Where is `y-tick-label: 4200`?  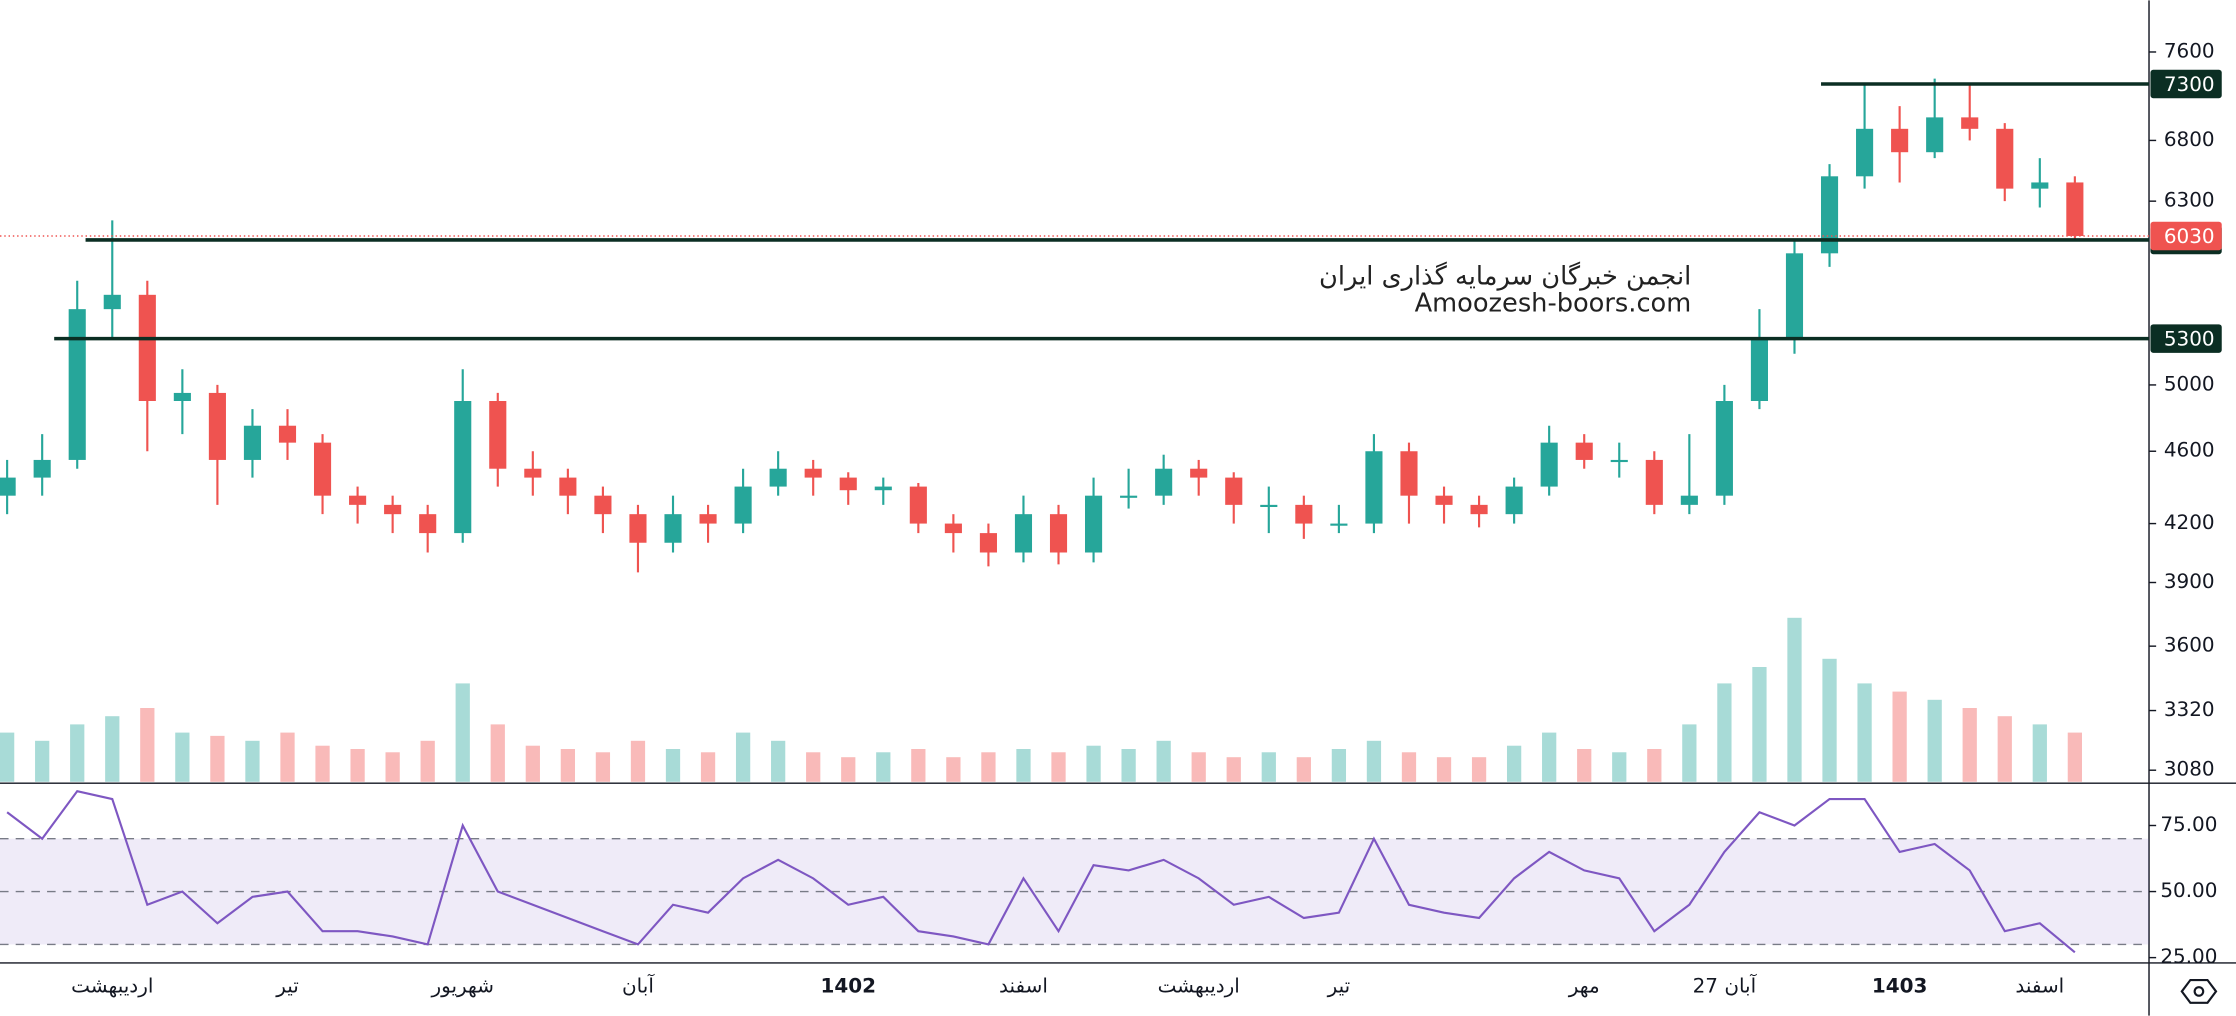 y-tick-label: 4200 is located at coordinates (2189, 522).